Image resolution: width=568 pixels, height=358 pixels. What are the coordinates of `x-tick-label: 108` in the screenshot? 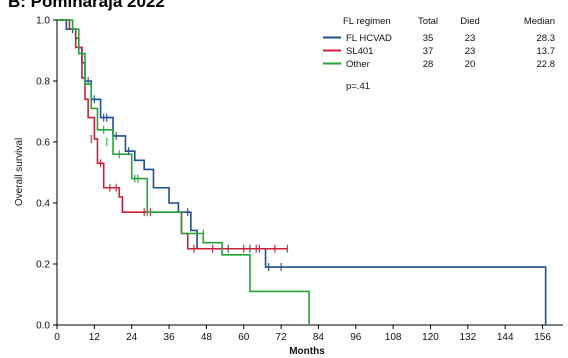 It's located at (393, 337).